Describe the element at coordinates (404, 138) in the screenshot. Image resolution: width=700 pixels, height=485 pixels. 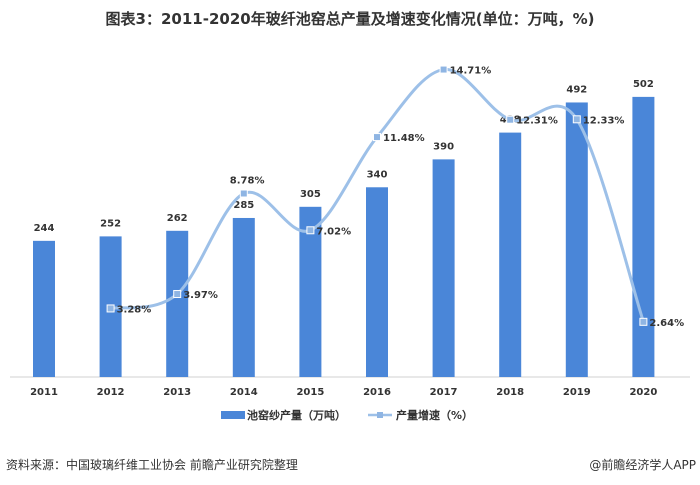
I see `growth-label-2016: 11.48%` at that location.